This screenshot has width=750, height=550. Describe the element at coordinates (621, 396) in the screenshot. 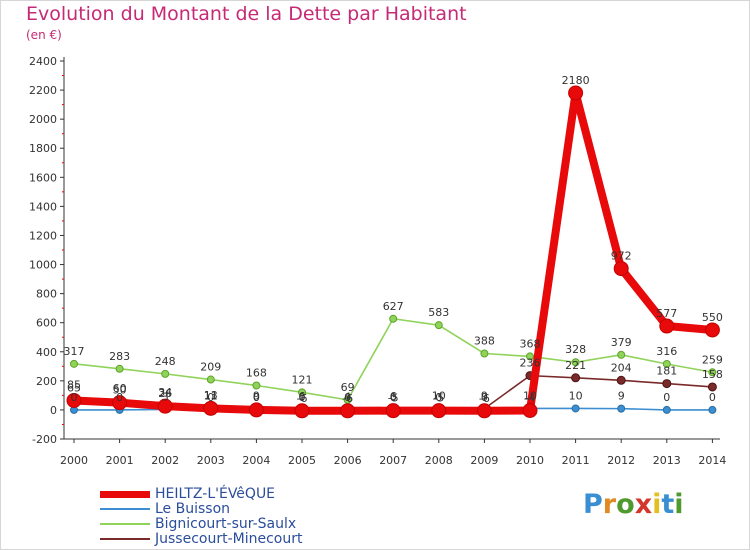

I see `data-label: 9` at that location.